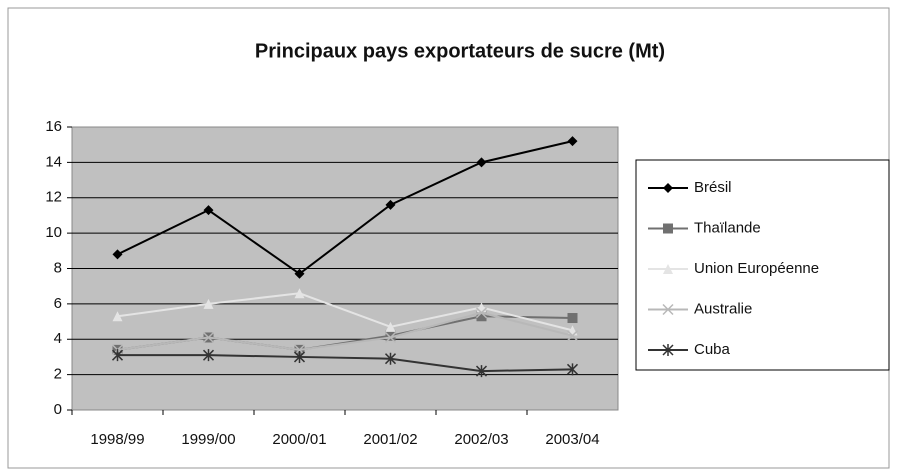 The width and height of the screenshot is (899, 476). What do you see at coordinates (58, 338) in the screenshot?
I see `y-tick-label: 4` at bounding box center [58, 338].